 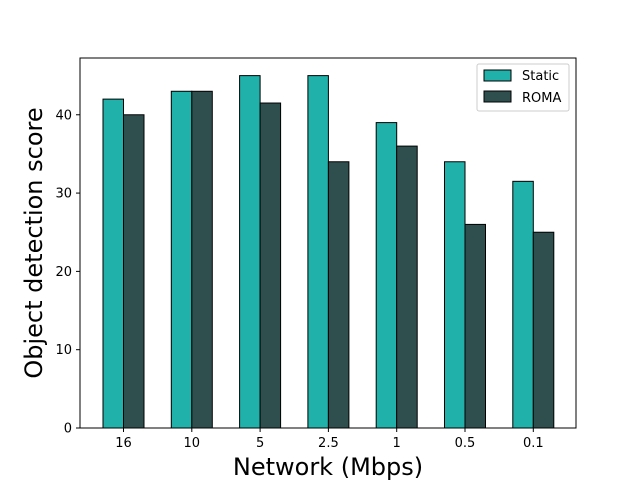 I want to click on legend-label-roma: ROMA, so click(x=541, y=98).